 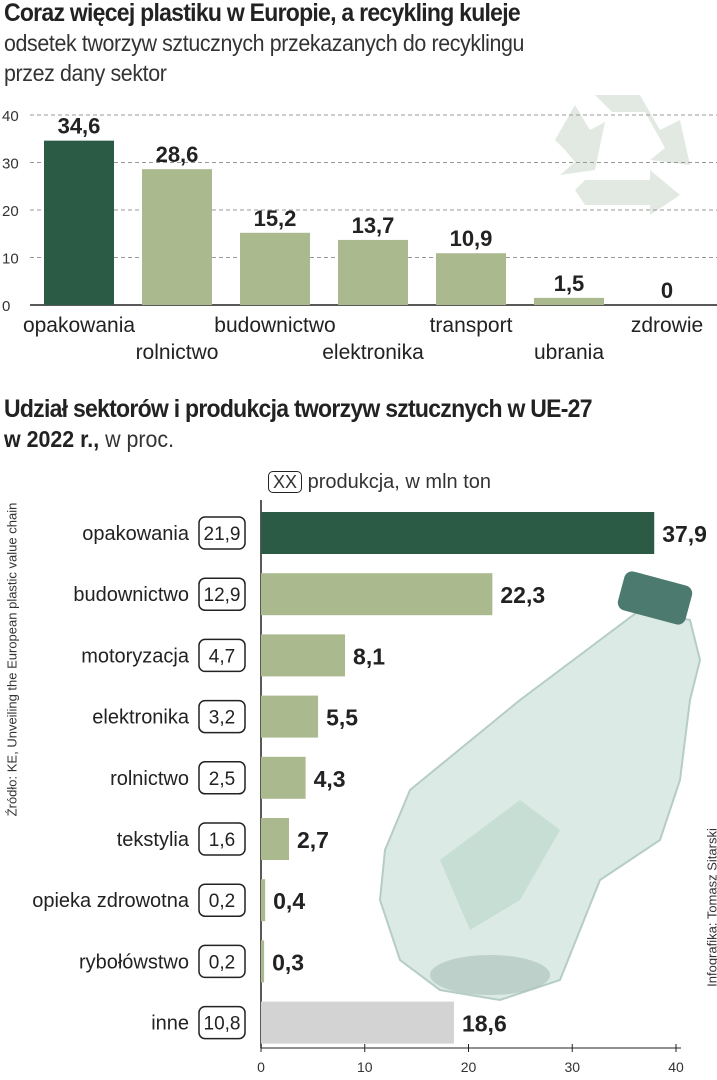 I want to click on value-label: 0, so click(x=667, y=290).